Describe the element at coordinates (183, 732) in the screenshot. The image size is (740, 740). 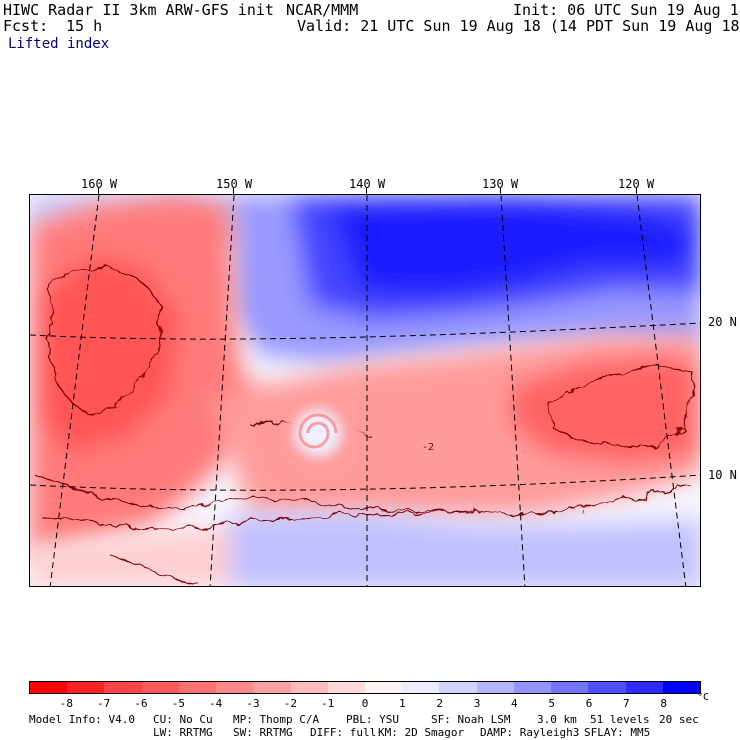
I see `footer-lw: LW: RRTMG` at that location.